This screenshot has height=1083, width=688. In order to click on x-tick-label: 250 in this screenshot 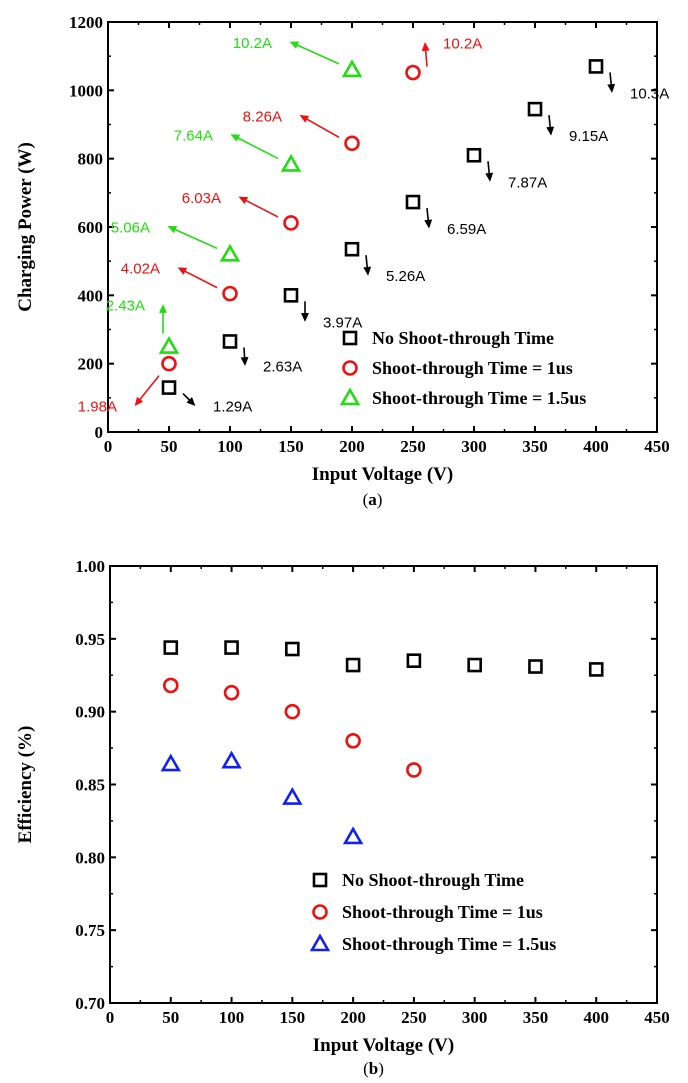, I will do `click(414, 1017)`.